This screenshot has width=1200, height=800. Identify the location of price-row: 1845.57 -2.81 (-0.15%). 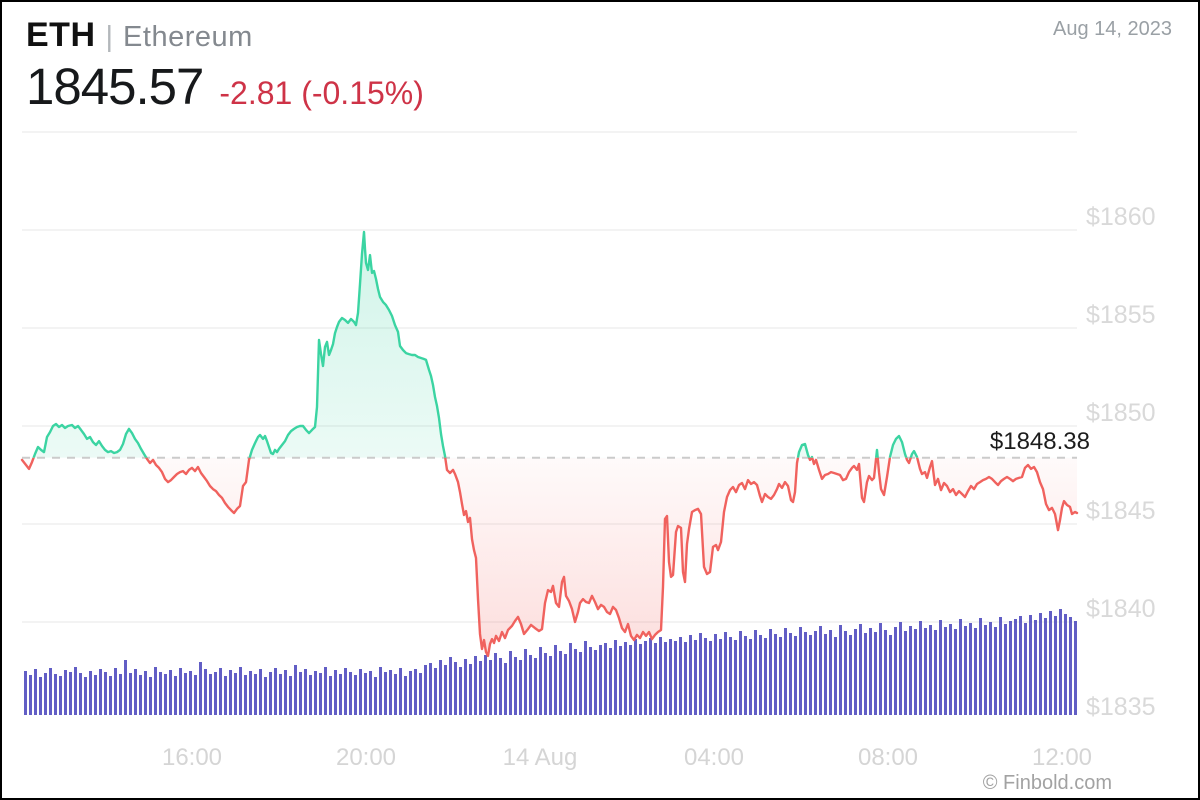
(225, 86).